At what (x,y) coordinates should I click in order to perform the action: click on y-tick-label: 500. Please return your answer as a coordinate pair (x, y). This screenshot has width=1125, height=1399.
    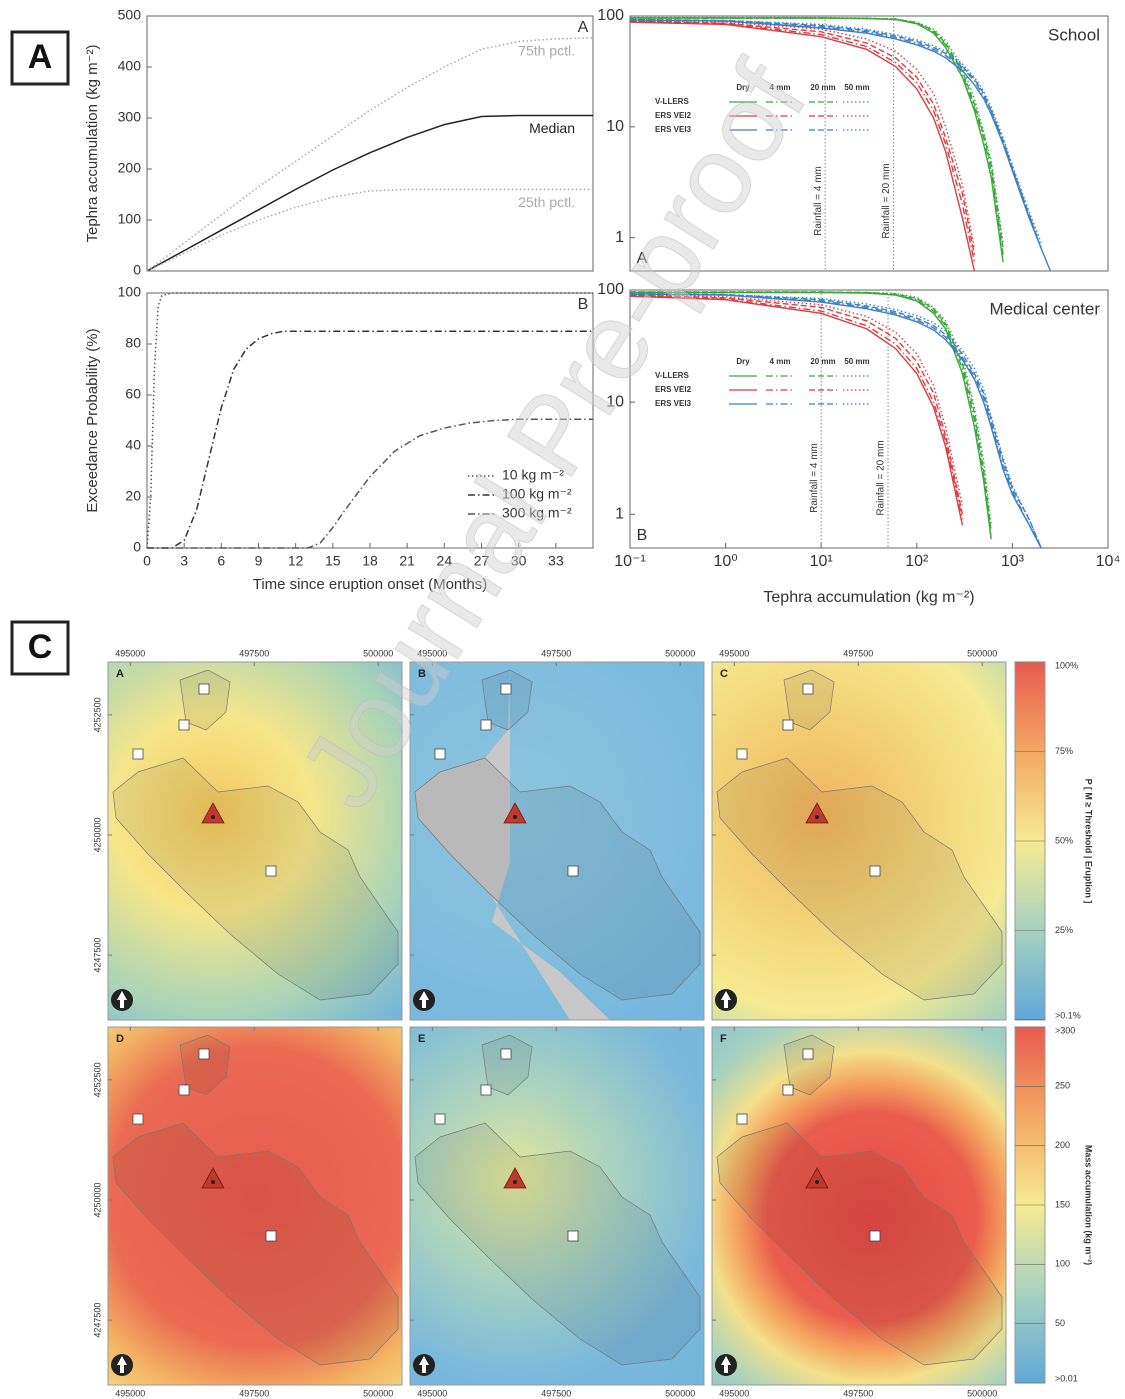
    Looking at the image, I should click on (130, 15).